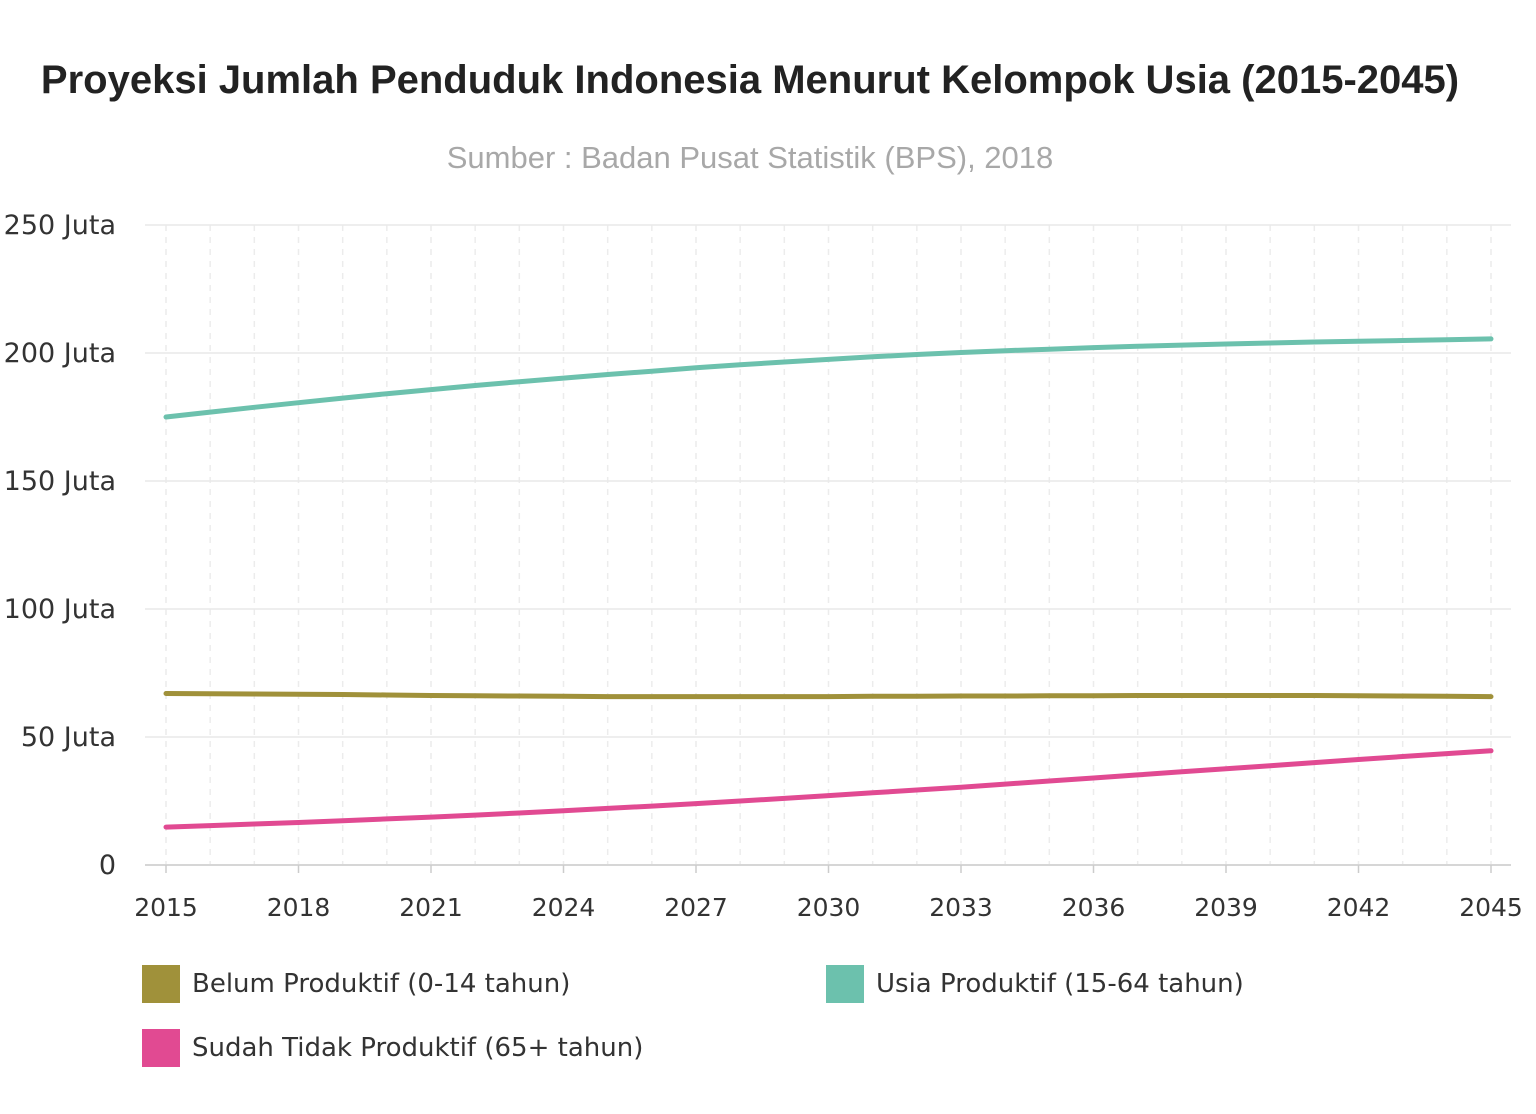 This screenshot has height=1114, width=1536. What do you see at coordinates (60, 481) in the screenshot?
I see `y-tick-label: 150 Juta` at bounding box center [60, 481].